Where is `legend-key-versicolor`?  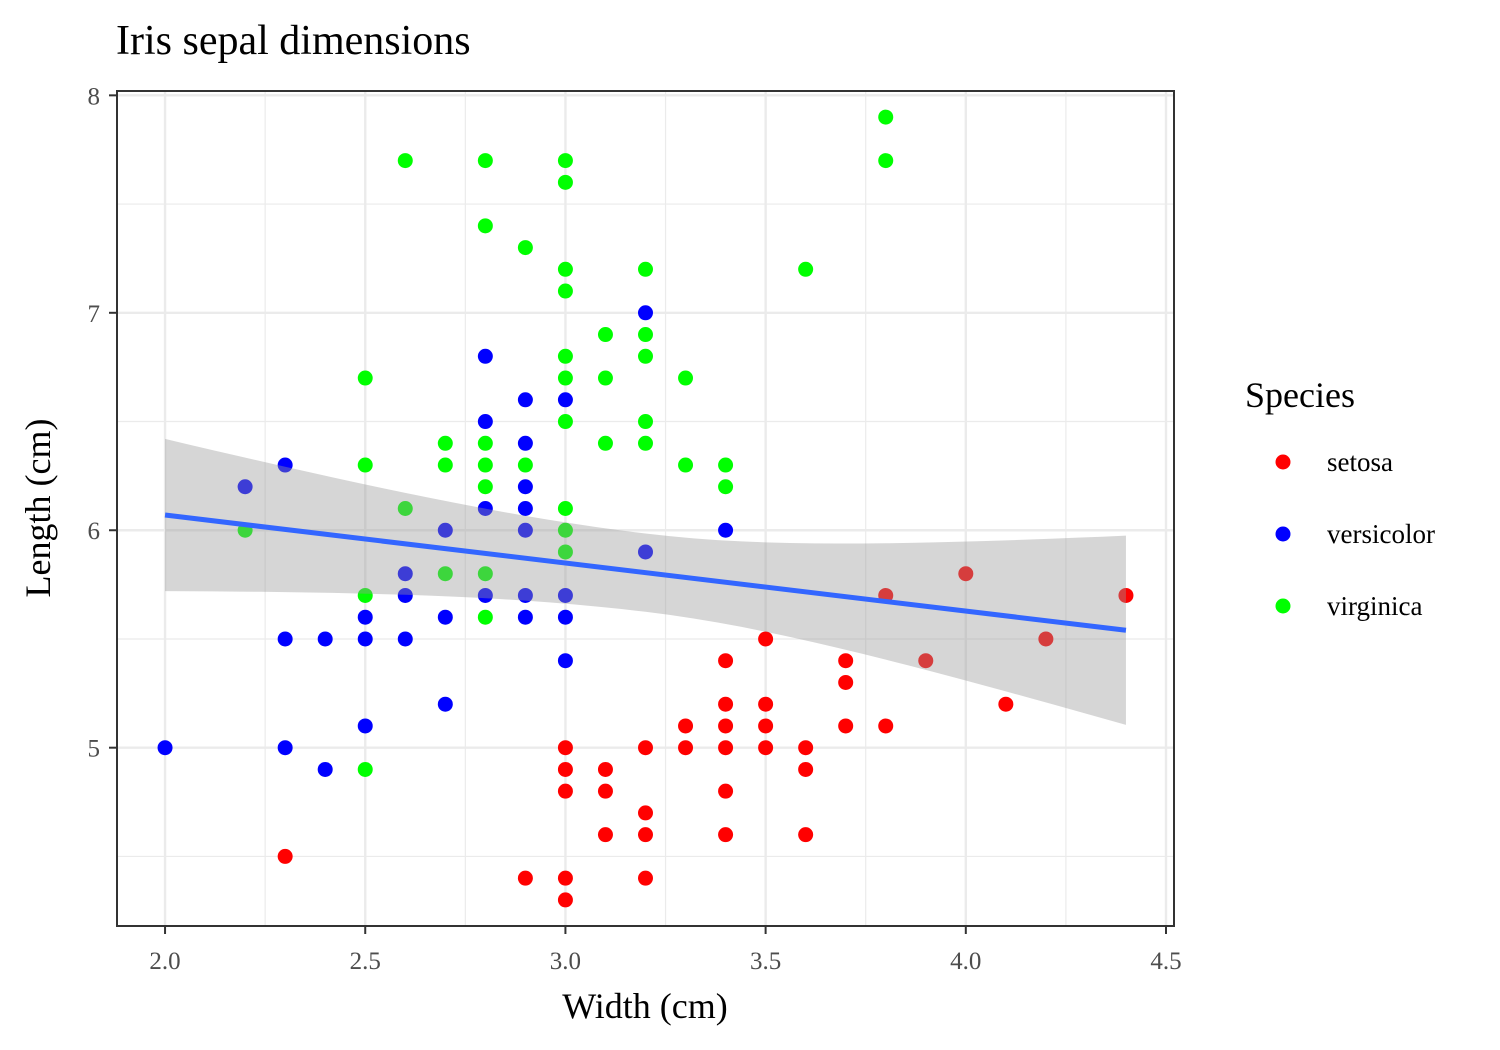
legend-key-versicolor is located at coordinates (1283, 534).